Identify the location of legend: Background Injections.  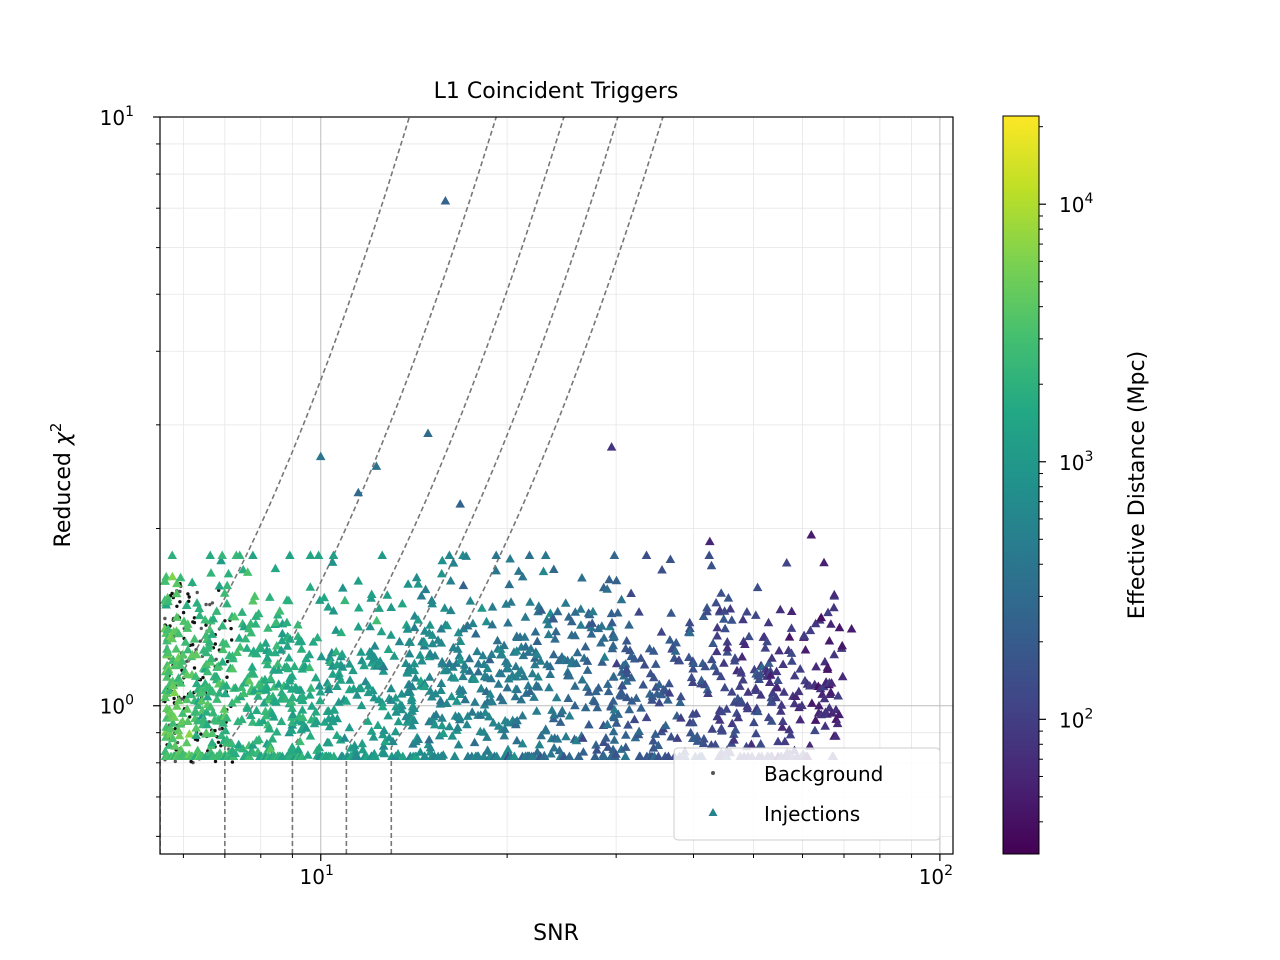
(807, 794).